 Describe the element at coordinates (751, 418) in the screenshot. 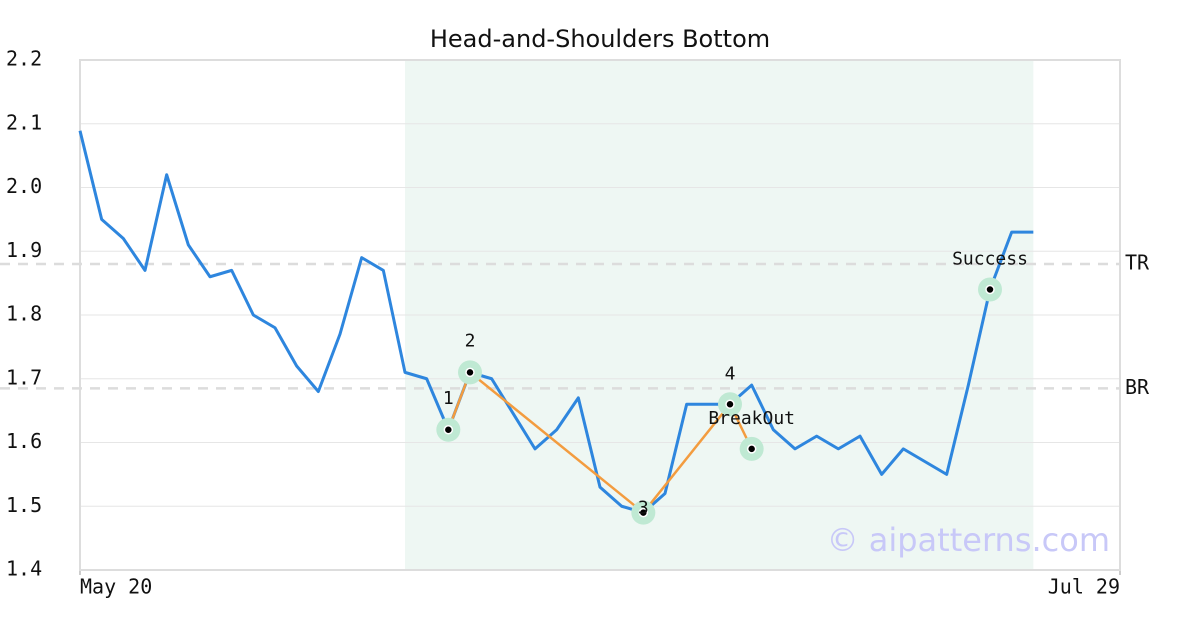

I see `point-label: BreakOut` at that location.